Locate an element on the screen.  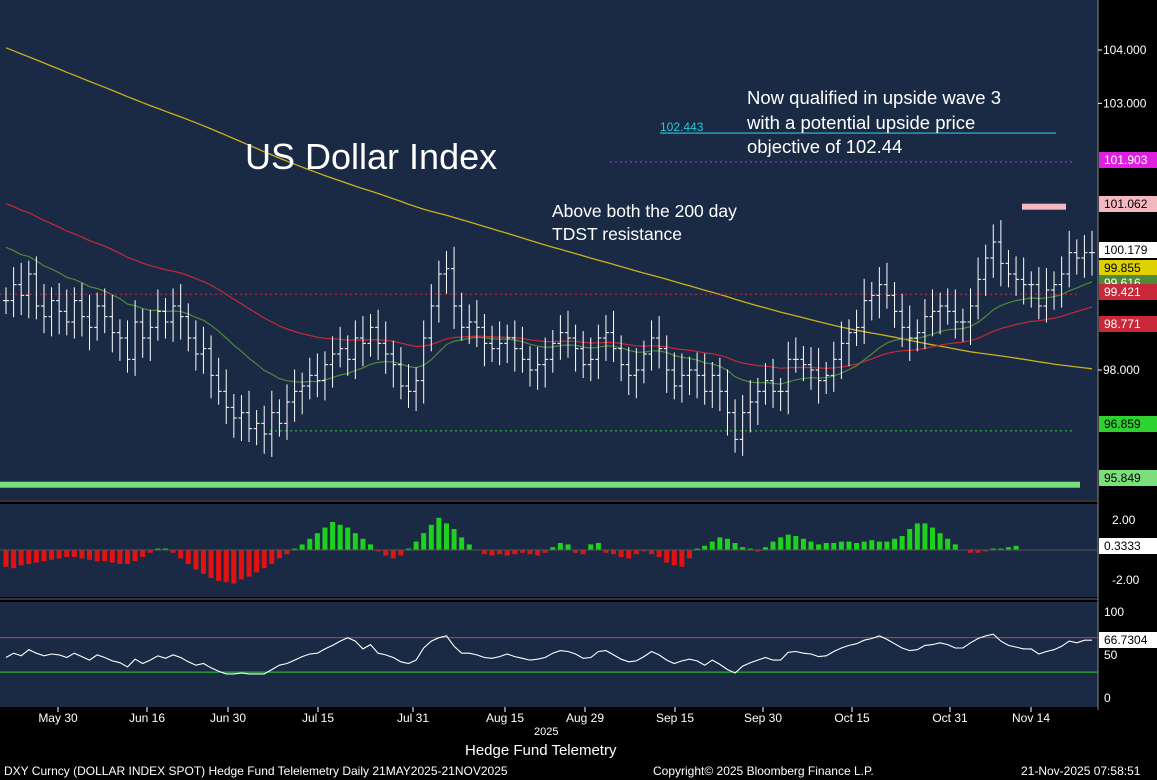
x-tick-label: Sep 15 is located at coordinates (675, 718).